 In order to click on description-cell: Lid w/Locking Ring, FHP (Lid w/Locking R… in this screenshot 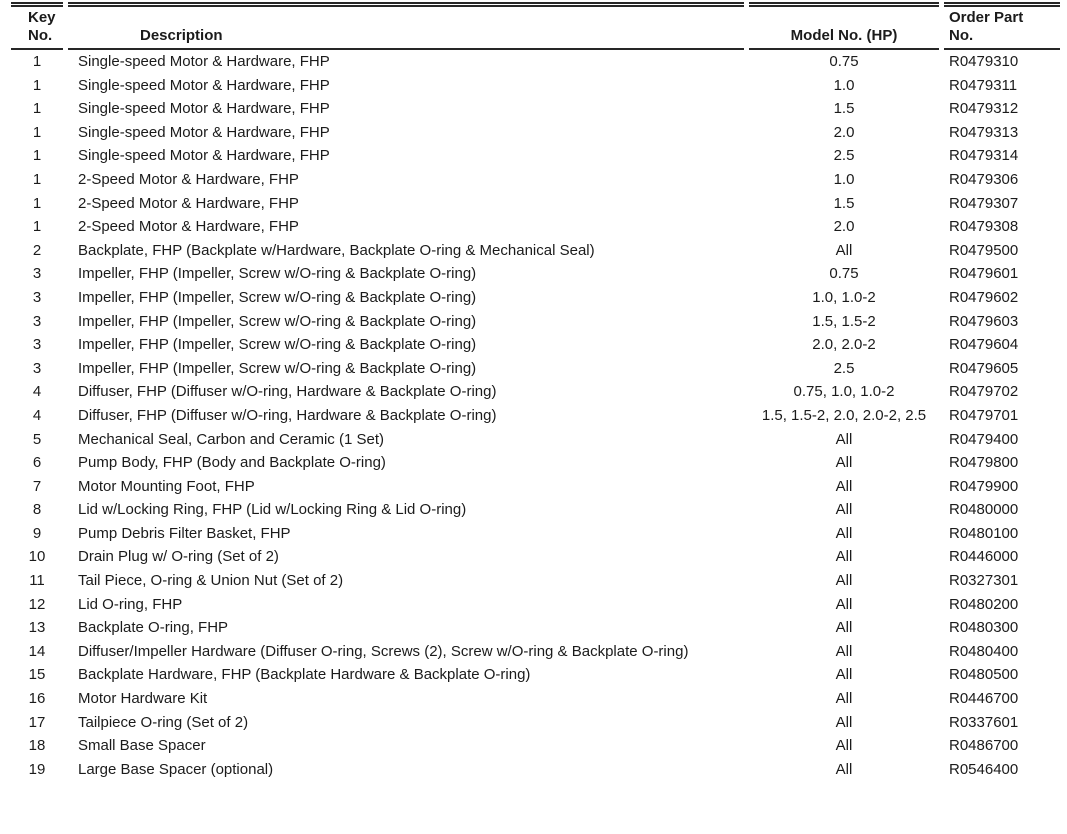, I will do `click(272, 510)`.